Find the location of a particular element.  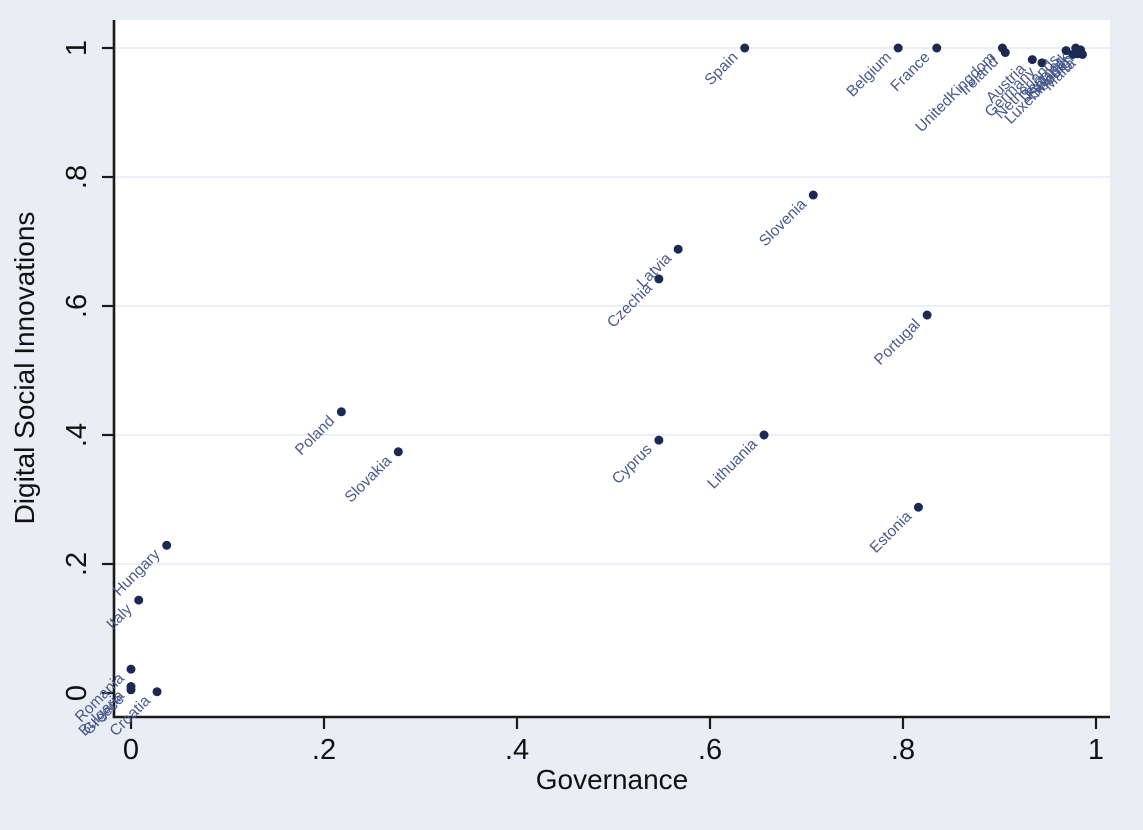

y-axis-title: Digital Social Innovations is located at coordinates (24, 368).